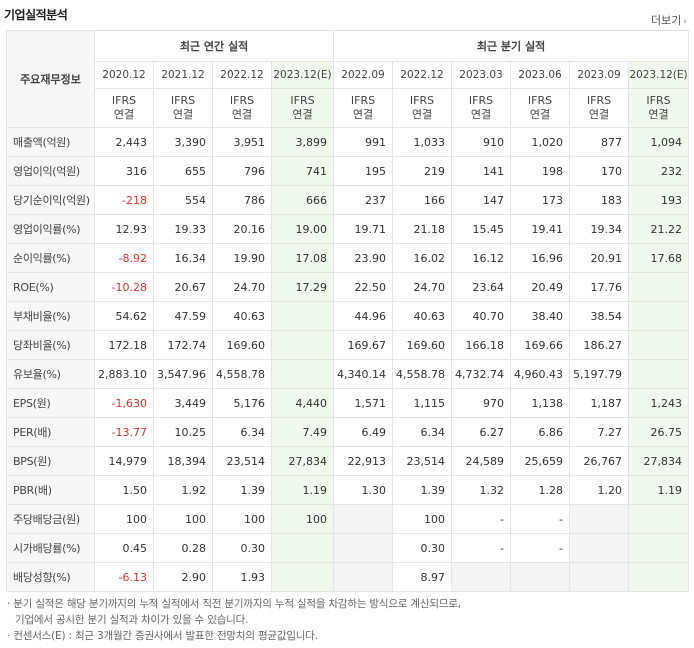 This screenshot has width=694, height=648. I want to click on value-cell: 1,571, so click(363, 403).